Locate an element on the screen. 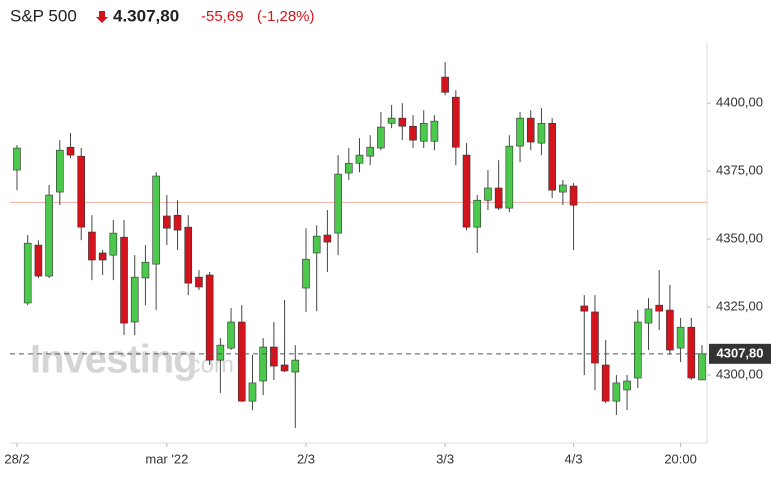 The image size is (780, 487). x-tick-label: 28/2 is located at coordinates (16, 458).